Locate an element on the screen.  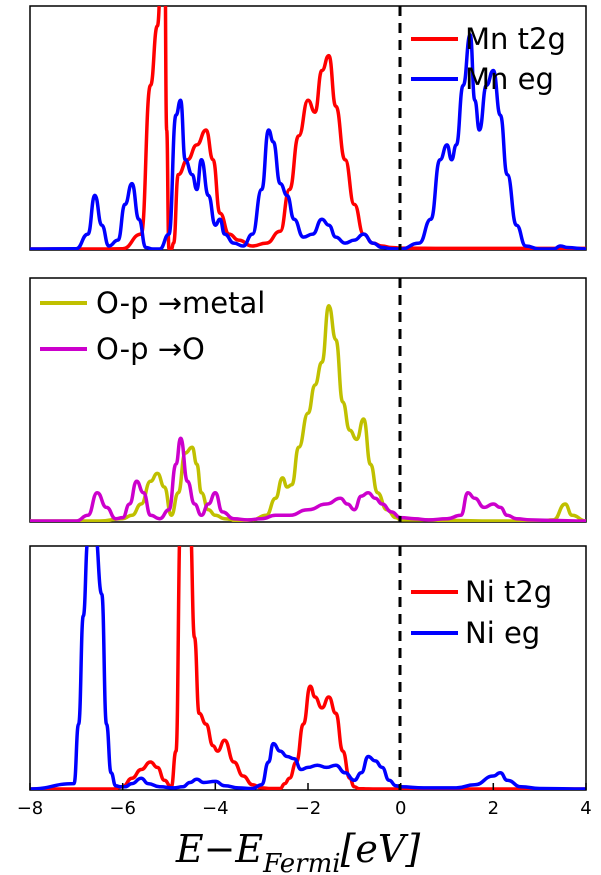
legend-o-metal-arrow: → is located at coordinates (170, 303).